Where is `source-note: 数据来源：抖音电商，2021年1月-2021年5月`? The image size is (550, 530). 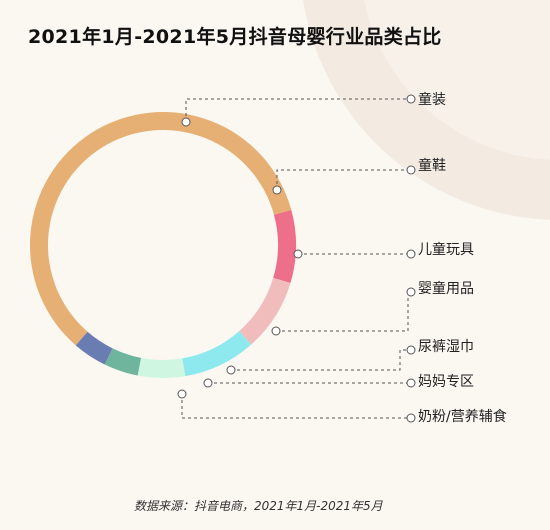 source-note: 数据来源：抖音电商，2021年1月-2021年5月 is located at coordinates (258, 506).